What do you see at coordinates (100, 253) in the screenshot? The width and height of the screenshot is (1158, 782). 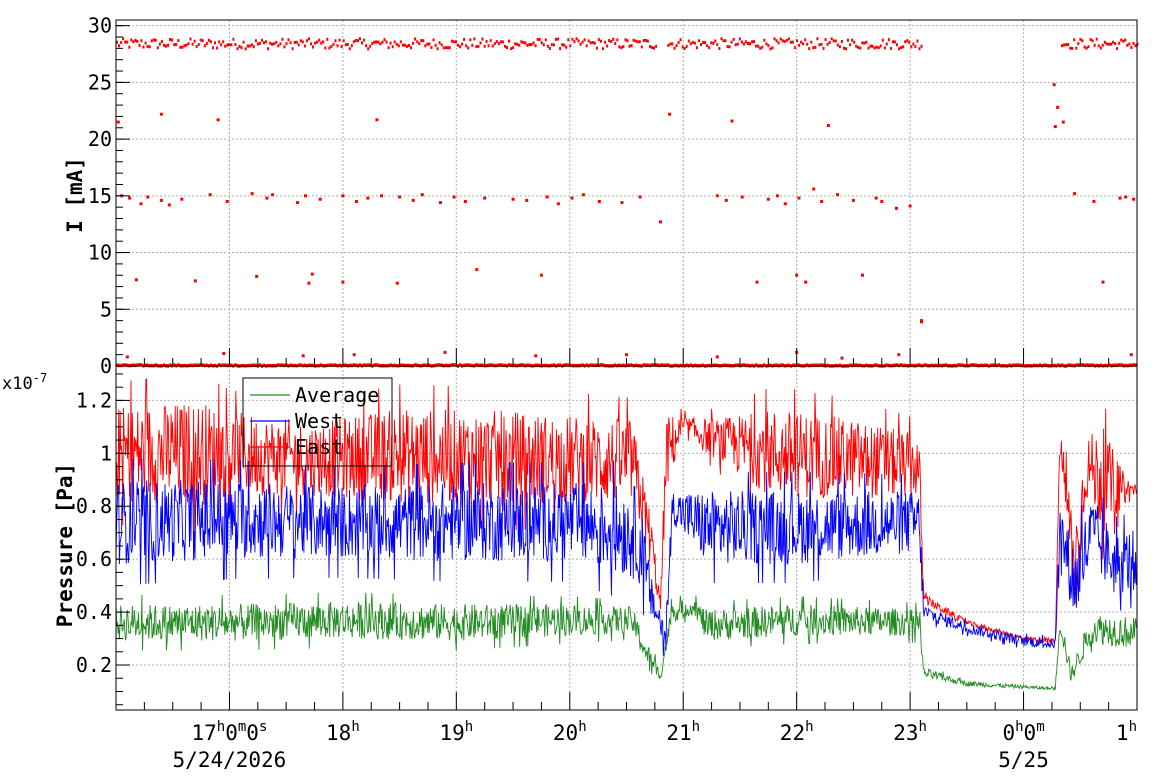 I see `current-tick-label: 10` at bounding box center [100, 253].